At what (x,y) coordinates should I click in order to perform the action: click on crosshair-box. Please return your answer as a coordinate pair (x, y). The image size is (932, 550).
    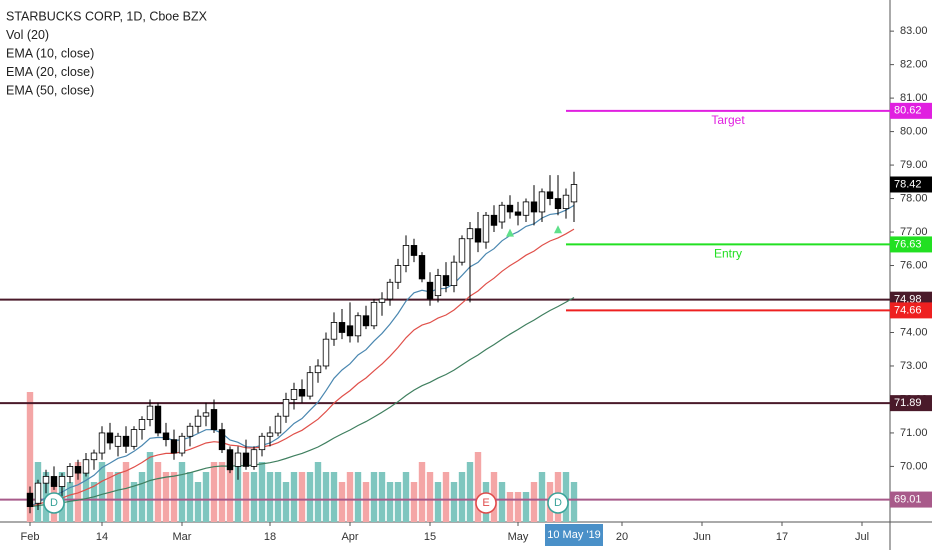
    Looking at the image, I should click on (574, 535).